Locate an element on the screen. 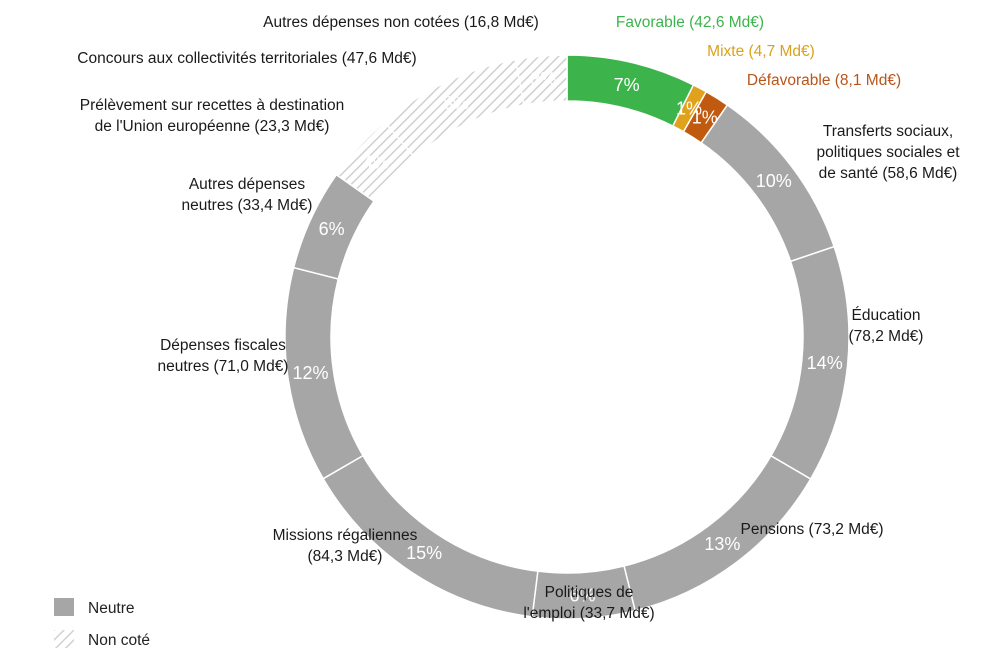  percent-label-9: 6% is located at coordinates (332, 229).